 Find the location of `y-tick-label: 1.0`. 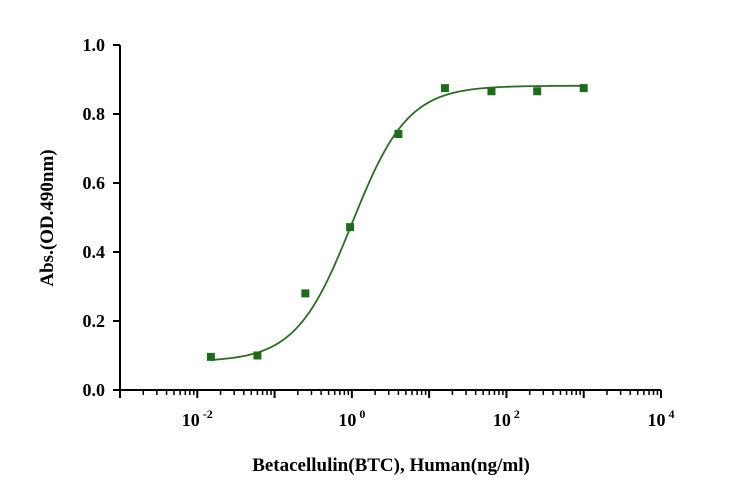

y-tick-label: 1.0 is located at coordinates (94, 45).